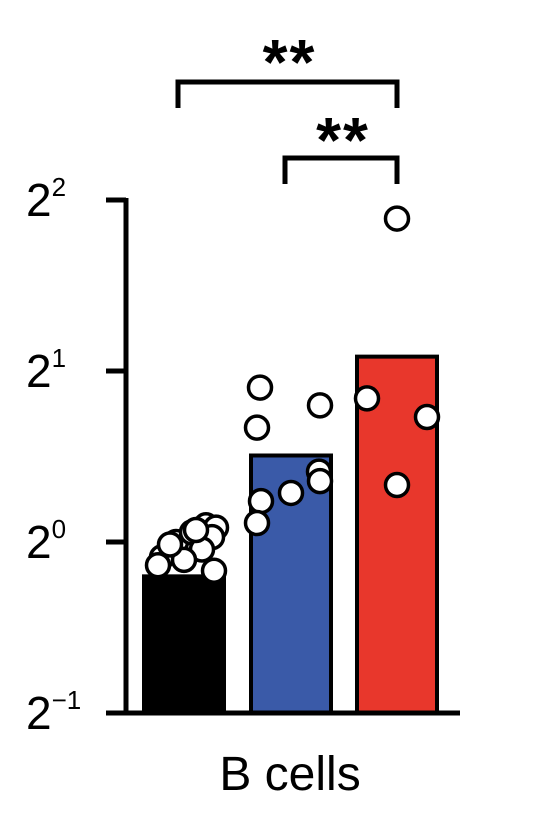 This screenshot has width=554, height=840. Describe the element at coordinates (59, 187) in the screenshot. I see `y-tick-exponent: 2` at that location.